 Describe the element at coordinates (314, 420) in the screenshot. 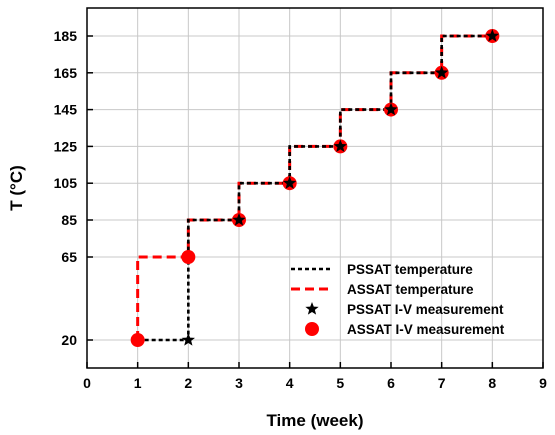

I see `x-axis-title: Time (week)` at that location.